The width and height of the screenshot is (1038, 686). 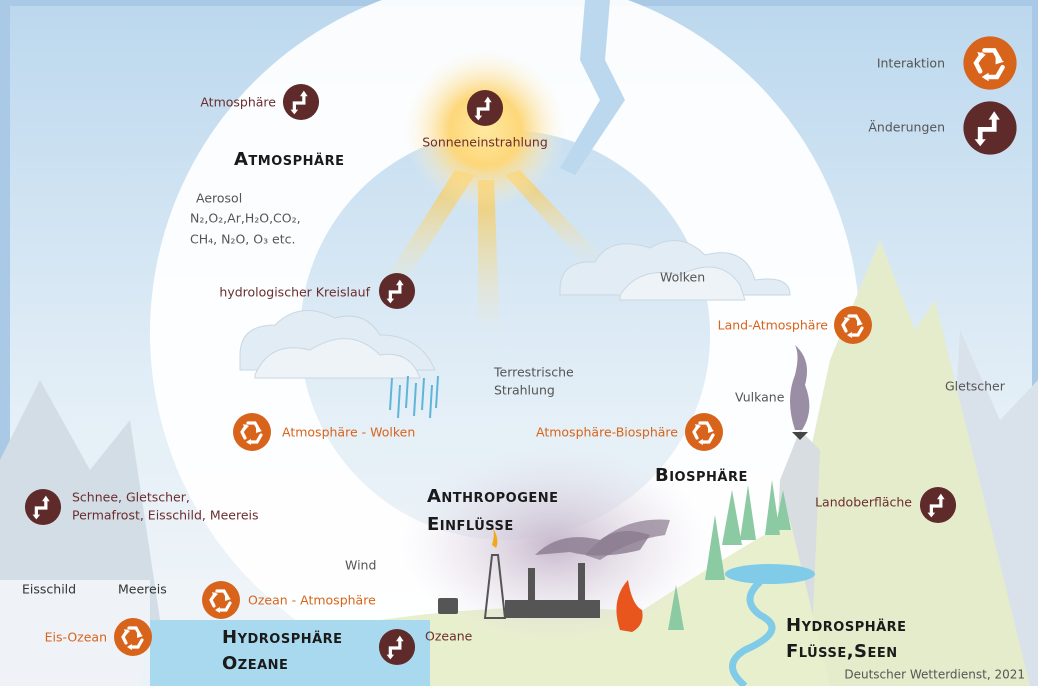 I want to click on label: Schnee, Gletscher,, so click(x=131, y=497).